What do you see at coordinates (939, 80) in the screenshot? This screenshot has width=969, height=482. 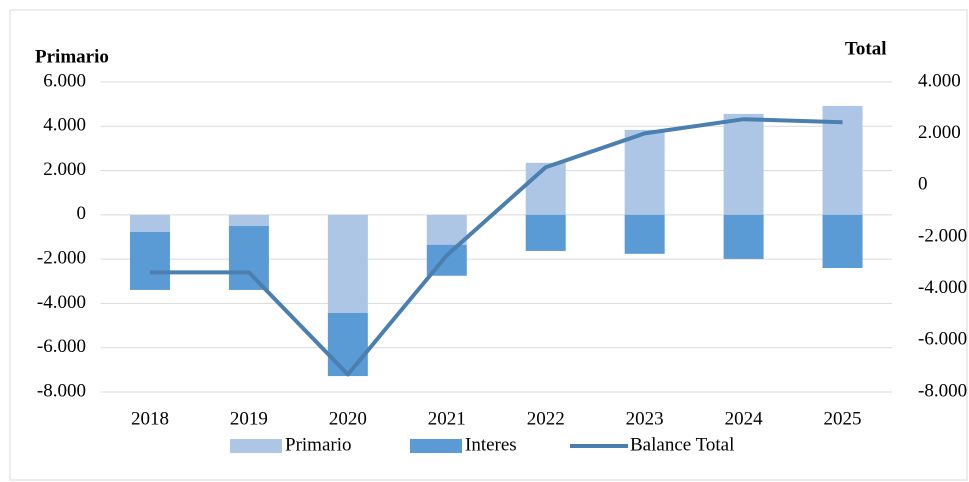 I see `y2-tick-label: 4.000` at bounding box center [939, 80].